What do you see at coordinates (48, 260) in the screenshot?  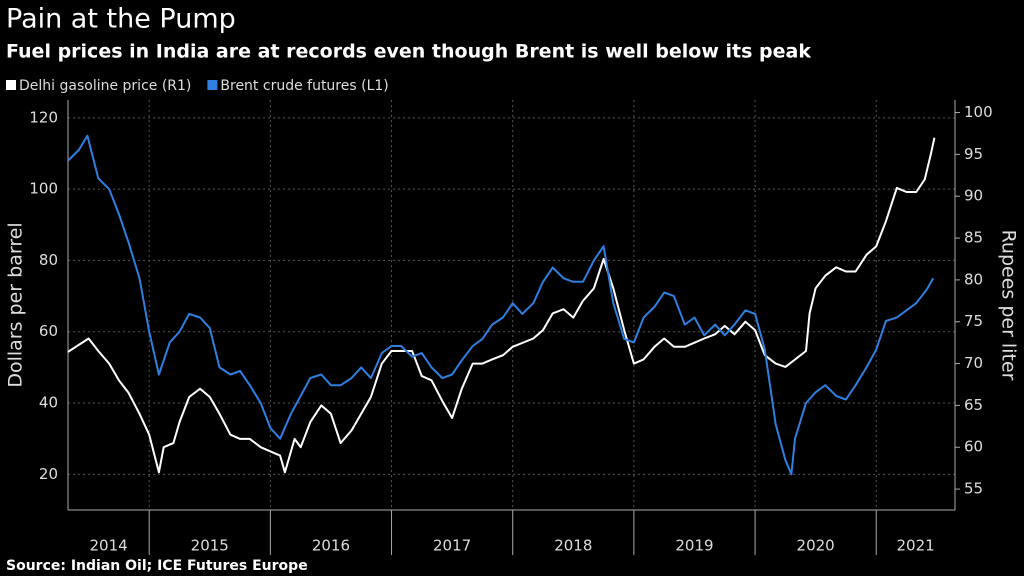 I see `y-tick-label: 80` at bounding box center [48, 260].